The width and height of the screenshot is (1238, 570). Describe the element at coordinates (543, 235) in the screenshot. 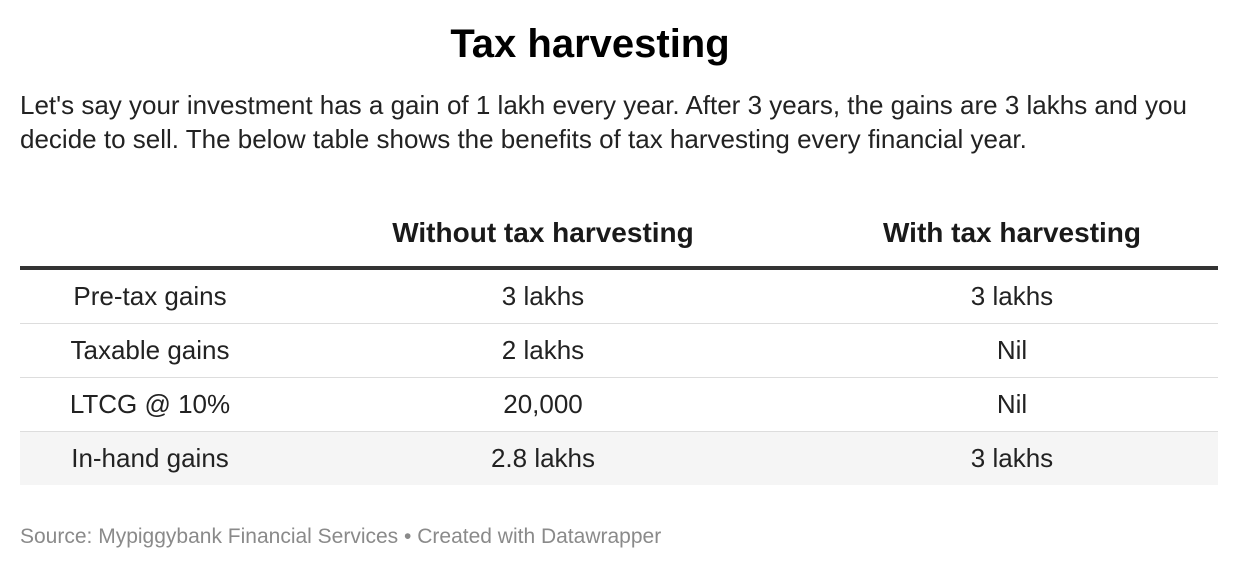

I see `header-cell-without-harvesting: Without tax harvesting` at that location.